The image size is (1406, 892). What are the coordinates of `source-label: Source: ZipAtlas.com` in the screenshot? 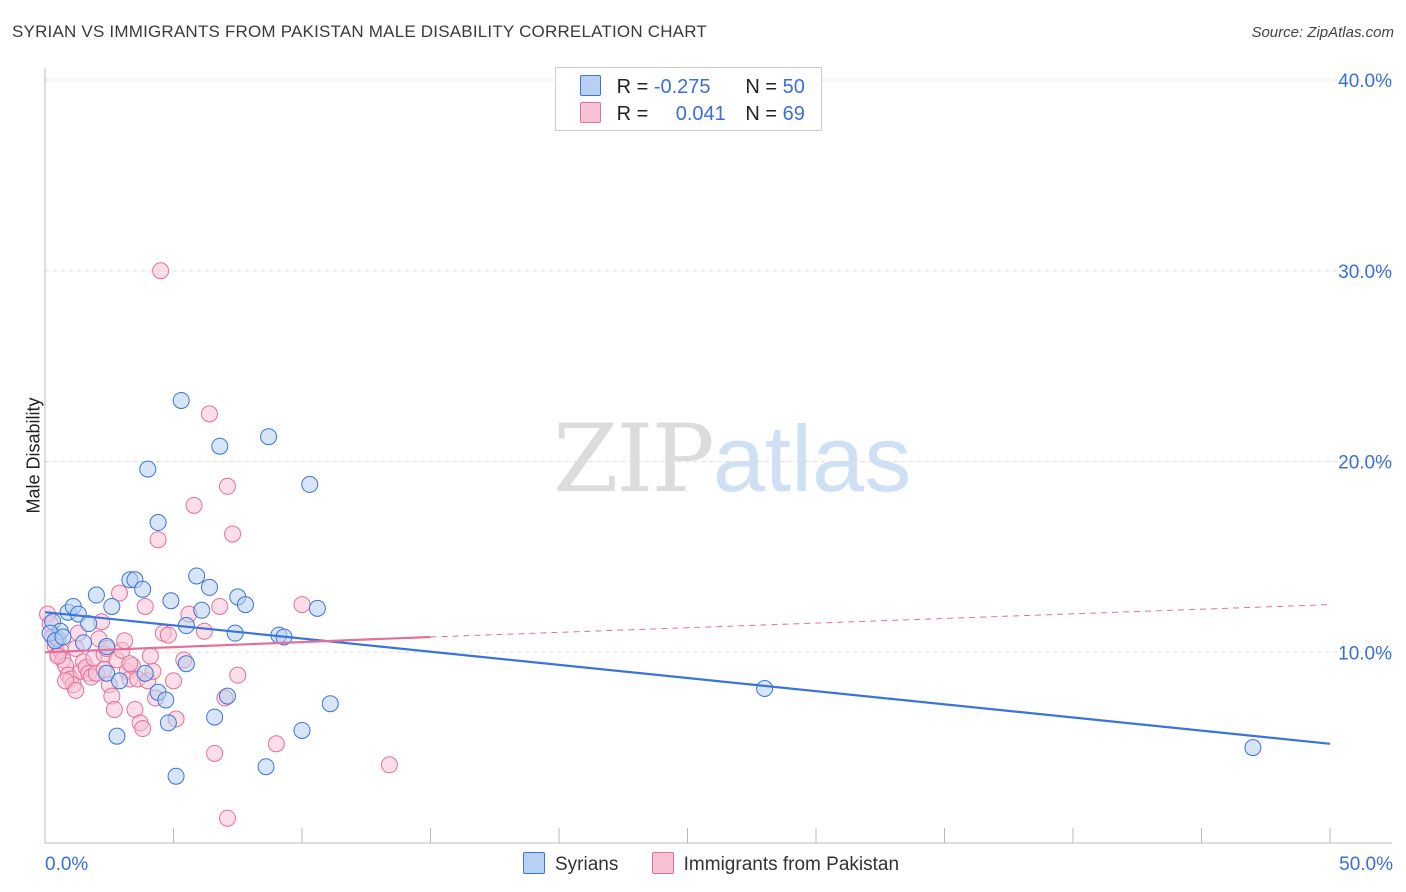 It's located at (1322, 32).